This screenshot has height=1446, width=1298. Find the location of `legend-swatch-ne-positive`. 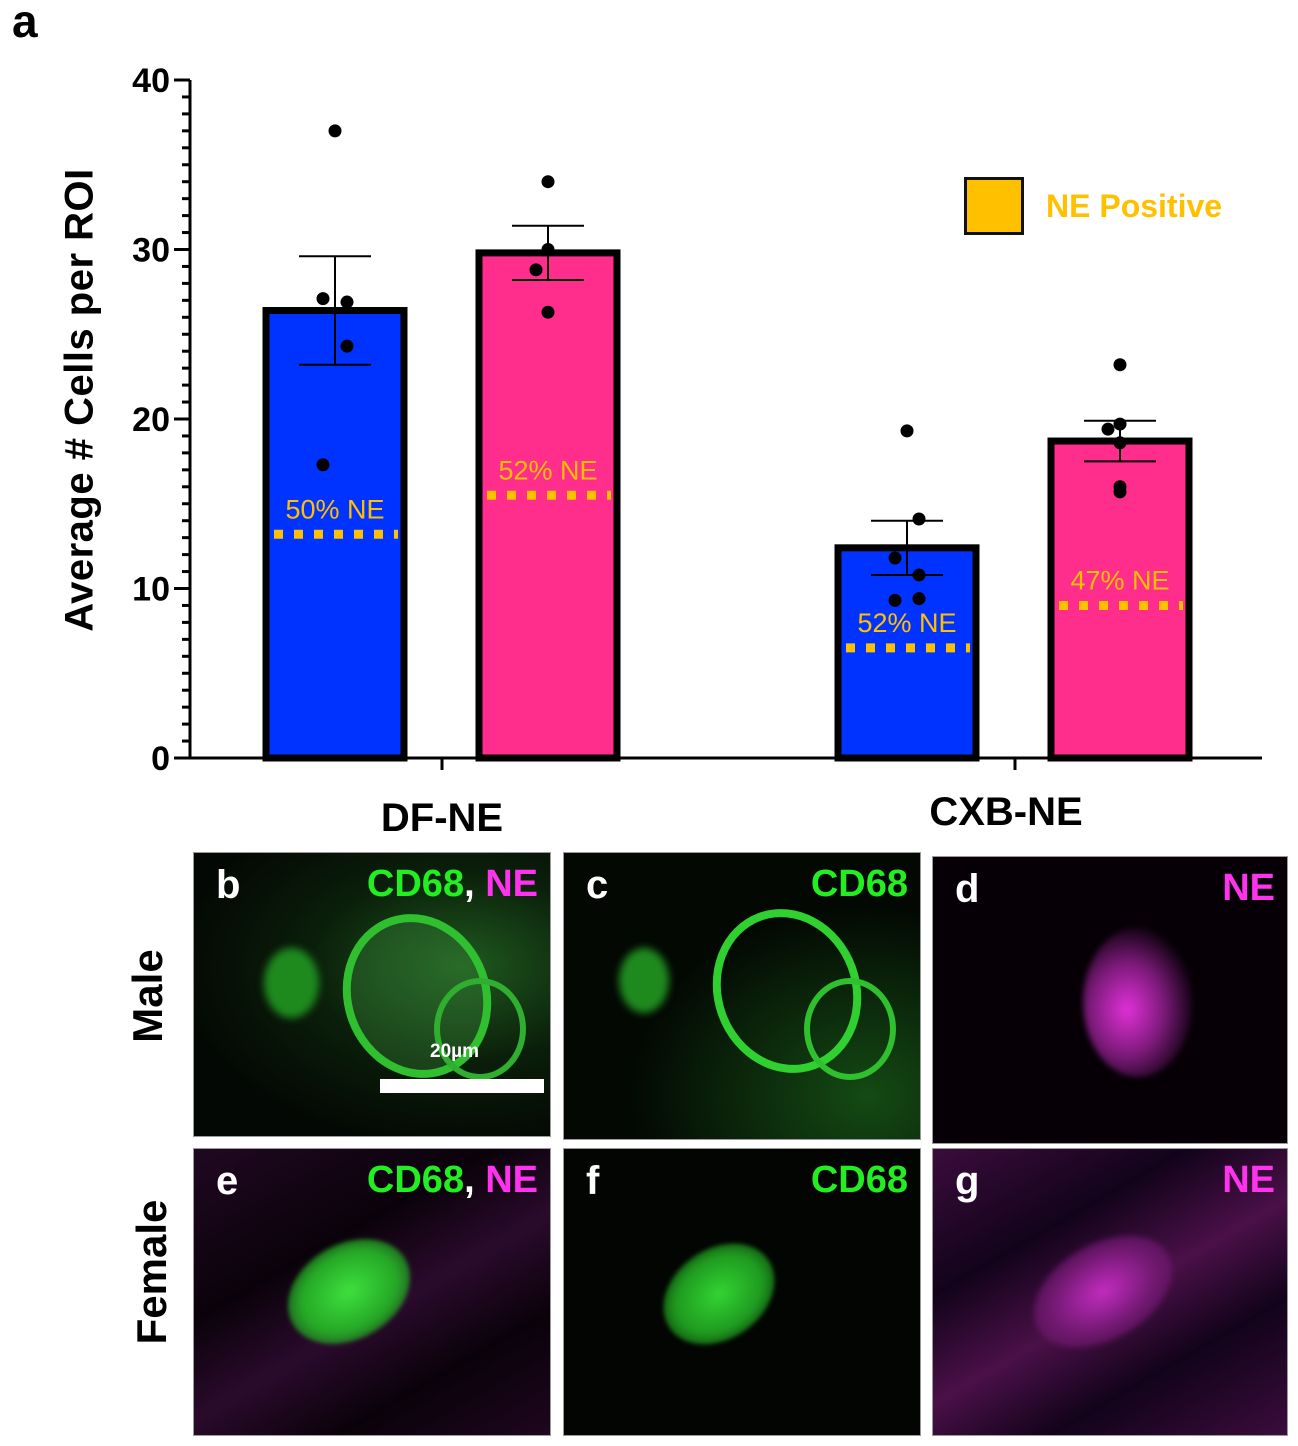

legend-swatch-ne-positive is located at coordinates (994, 206).